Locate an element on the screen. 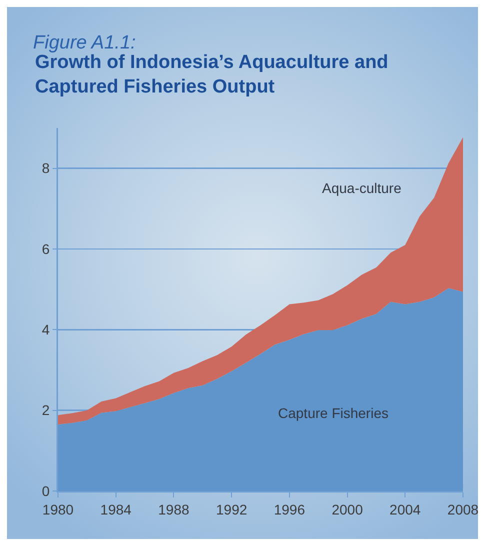 This screenshot has width=486, height=546. x-tick-label: 2000 is located at coordinates (348, 509).